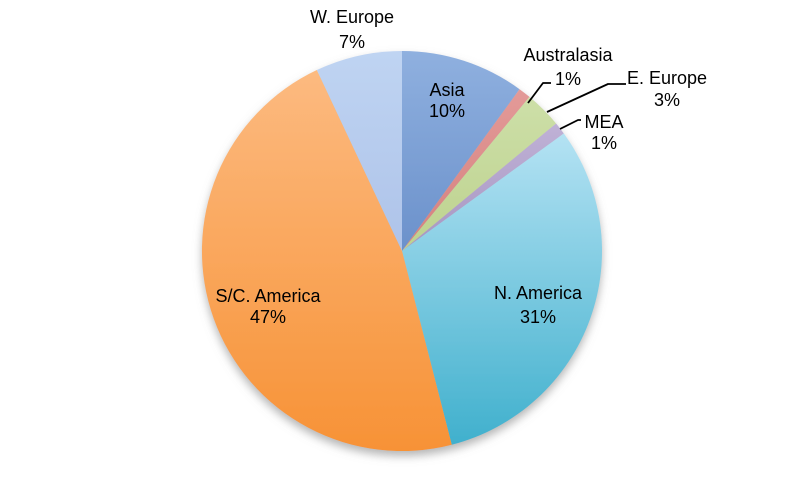  Describe the element at coordinates (352, 42) in the screenshot. I see `slice-label-percent: 7%` at that location.